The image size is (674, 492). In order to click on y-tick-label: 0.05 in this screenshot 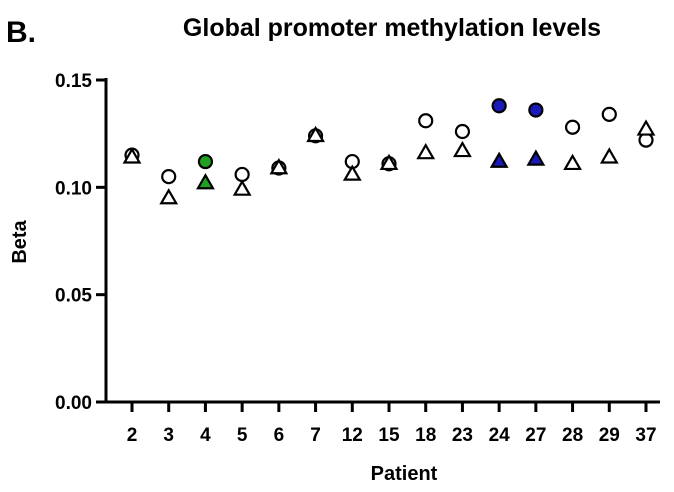, I will do `click(73, 296)`.